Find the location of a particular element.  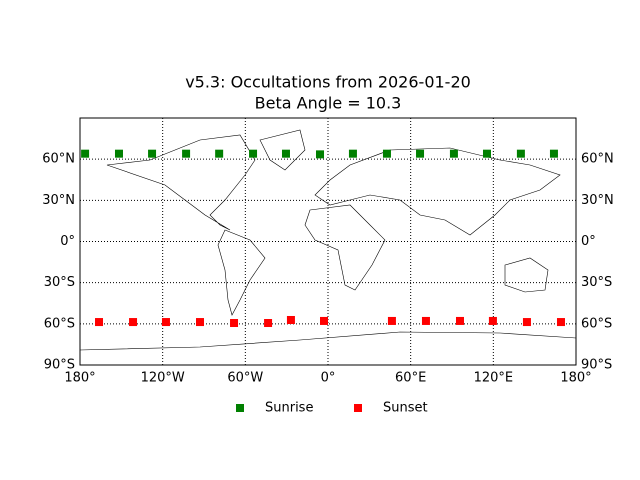

x-tick-label: 0° is located at coordinates (328, 378).